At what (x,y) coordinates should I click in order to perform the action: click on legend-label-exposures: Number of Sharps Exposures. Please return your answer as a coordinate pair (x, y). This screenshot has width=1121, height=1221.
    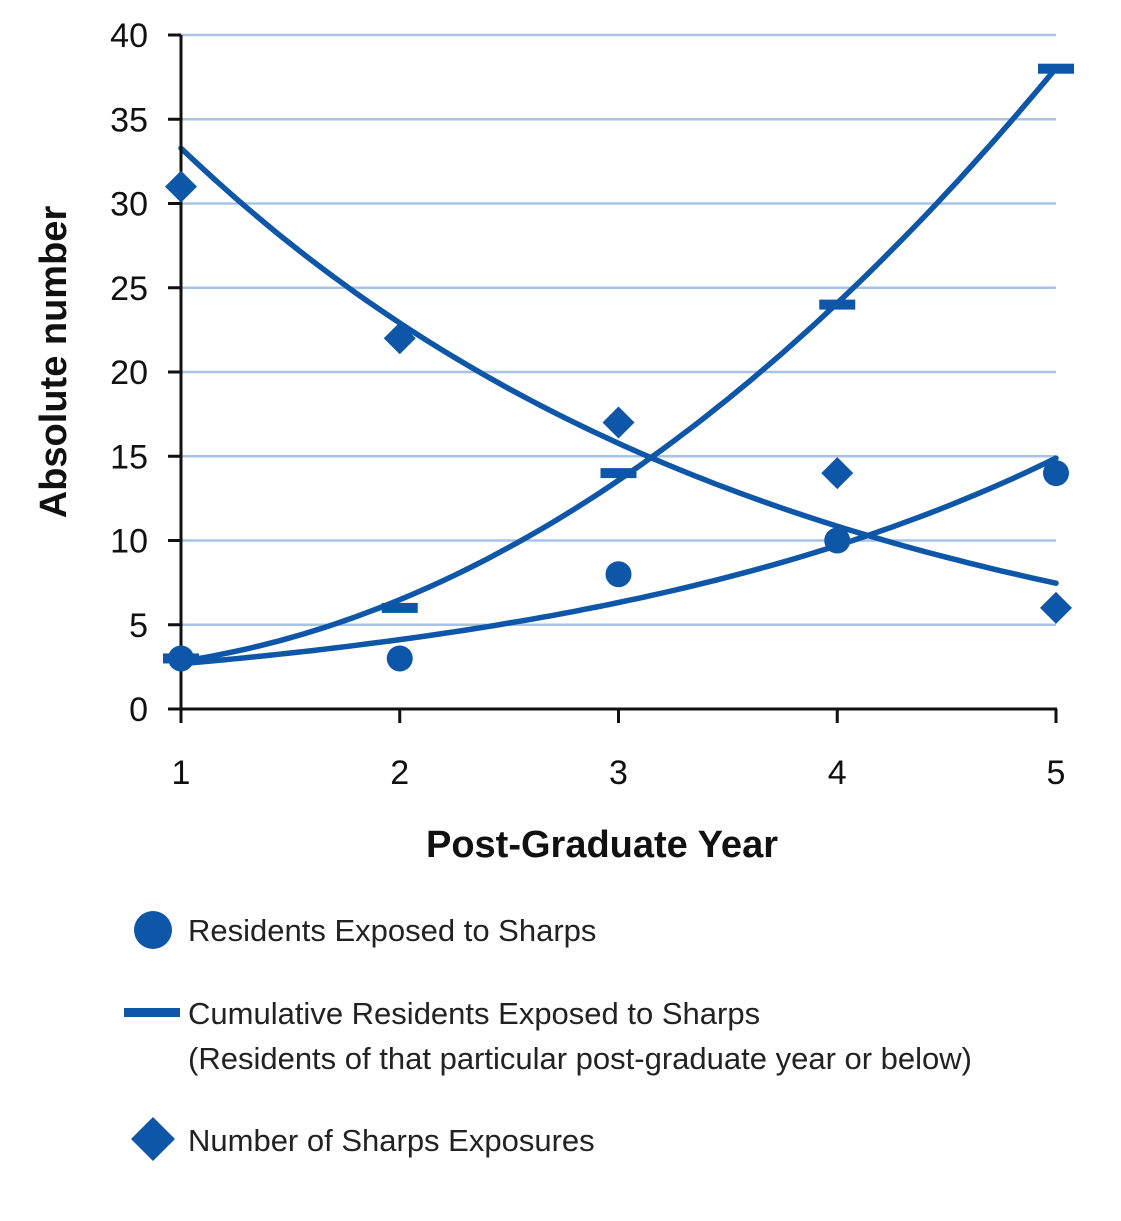
    Looking at the image, I should click on (391, 1140).